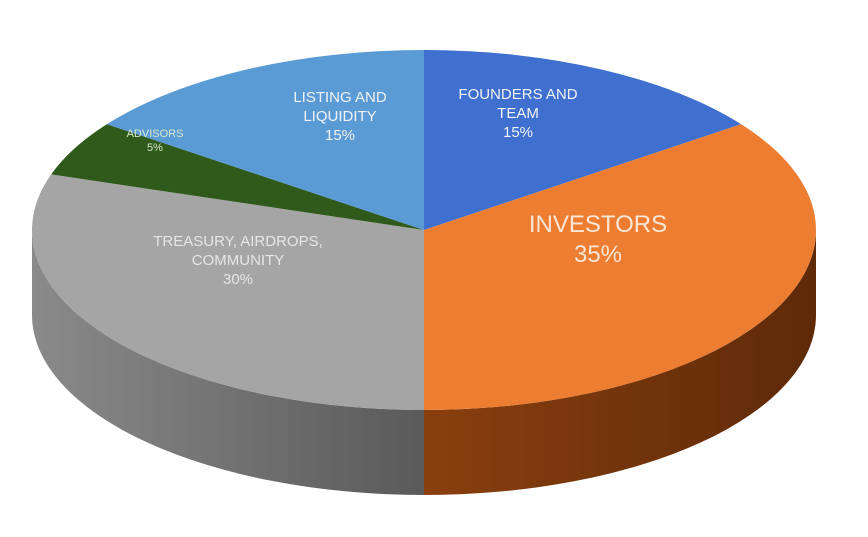 Image resolution: width=868 pixels, height=537 pixels. What do you see at coordinates (598, 254) in the screenshot?
I see `label-investors-value: 35%` at bounding box center [598, 254].